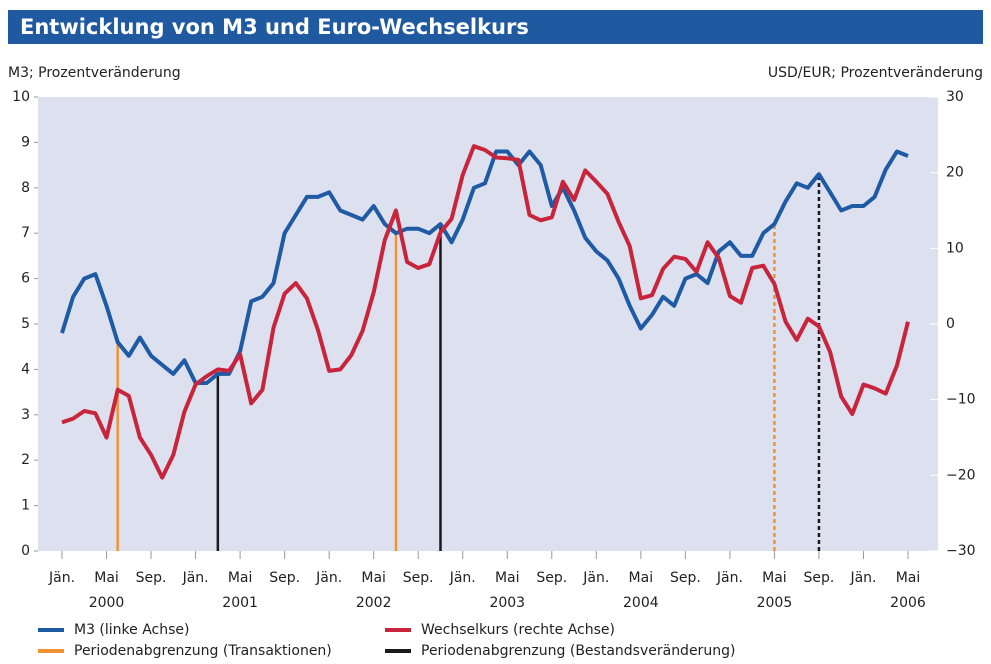 The width and height of the screenshot is (991, 664). I want to click on legend-label: M3 (linke Achse), so click(132, 630).